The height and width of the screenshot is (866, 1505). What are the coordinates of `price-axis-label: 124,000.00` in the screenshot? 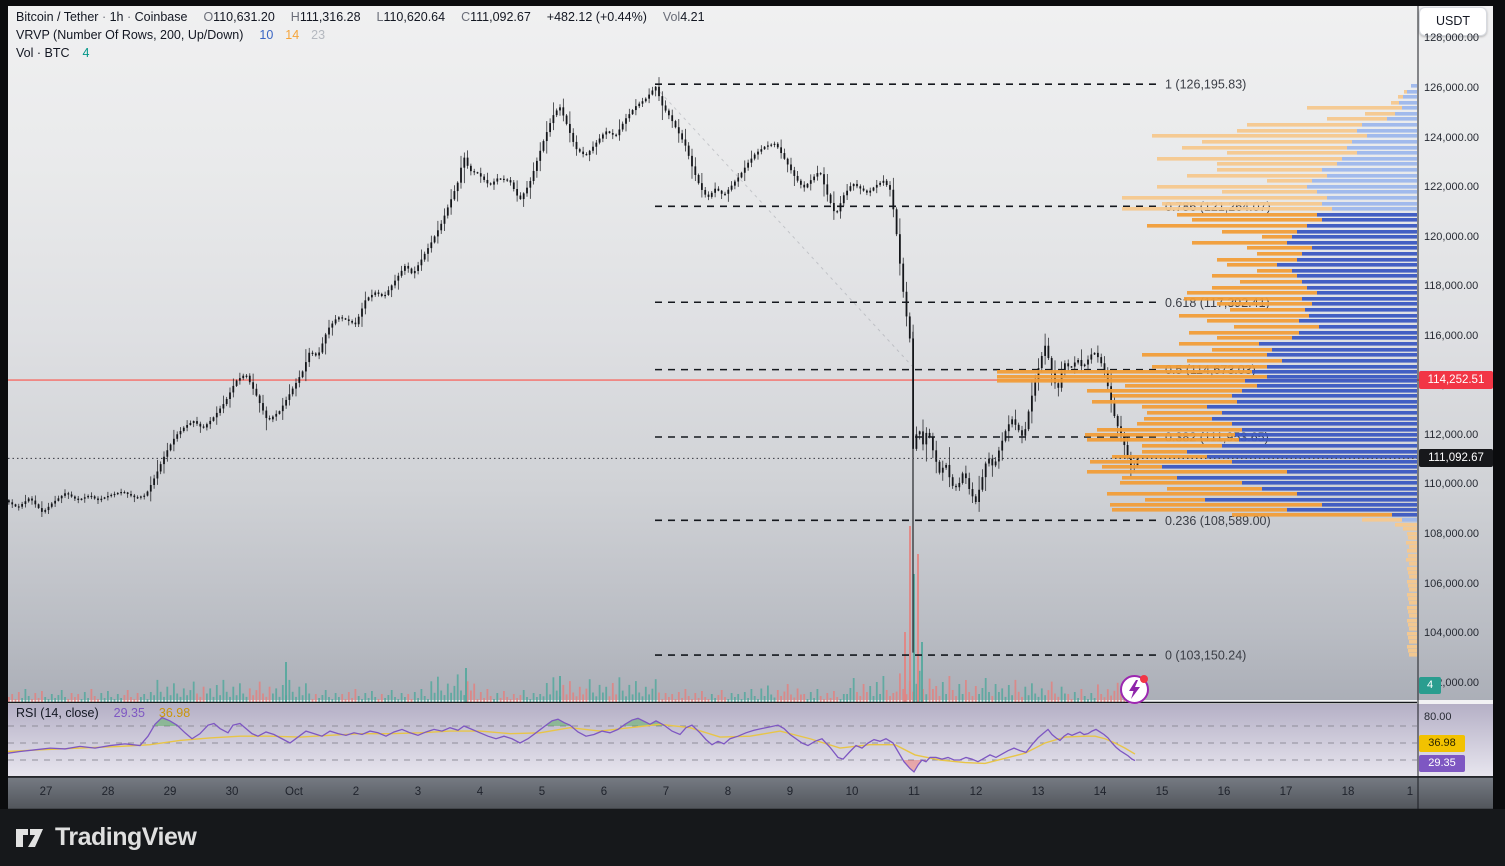 It's located at (1452, 137).